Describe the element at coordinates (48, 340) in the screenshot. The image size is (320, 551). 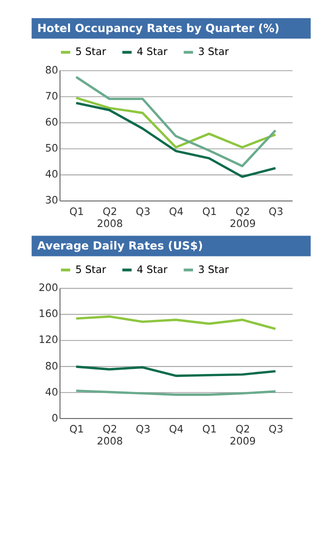
I see `y-tick-label: 120` at that location.